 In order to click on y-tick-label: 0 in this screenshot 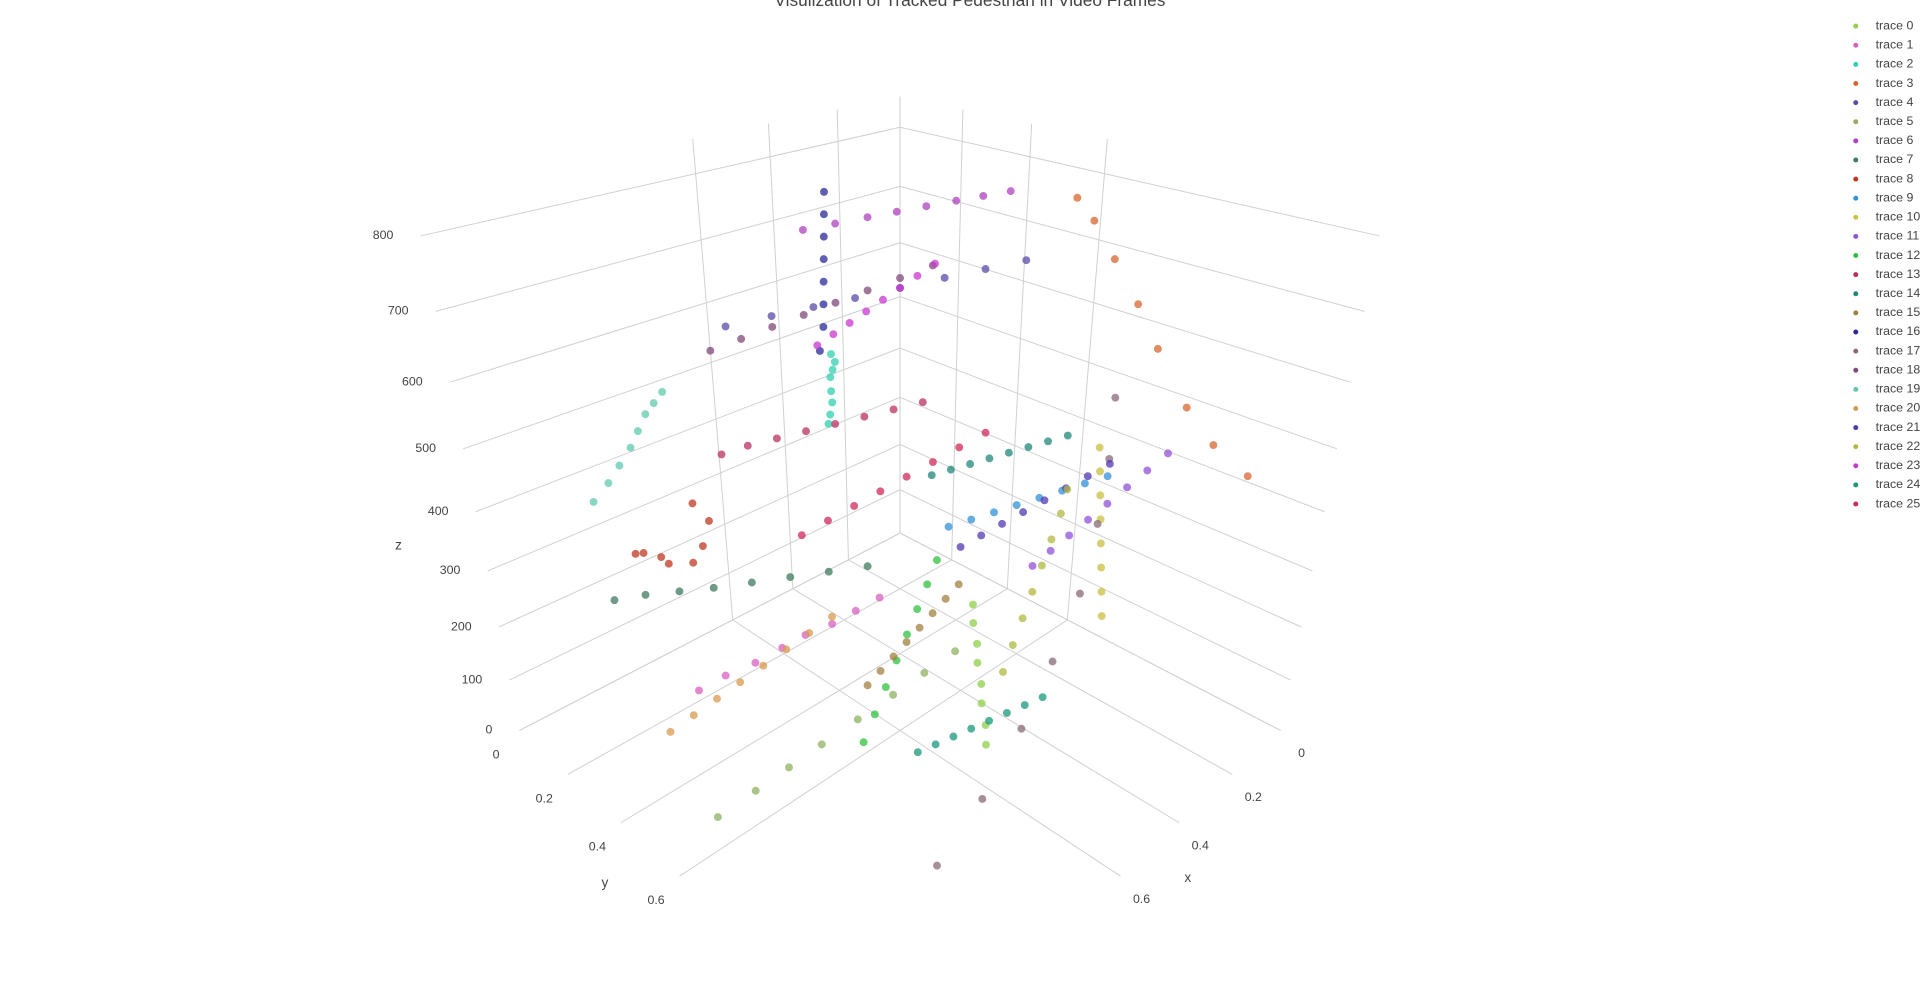, I will do `click(496, 754)`.